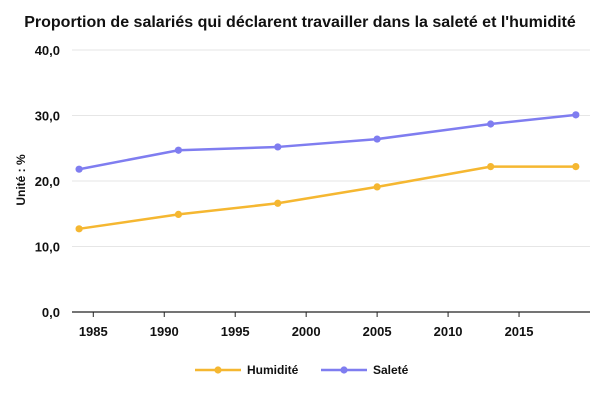 The width and height of the screenshot is (600, 400). What do you see at coordinates (273, 370) in the screenshot?
I see `legend-label: Humidité` at bounding box center [273, 370].